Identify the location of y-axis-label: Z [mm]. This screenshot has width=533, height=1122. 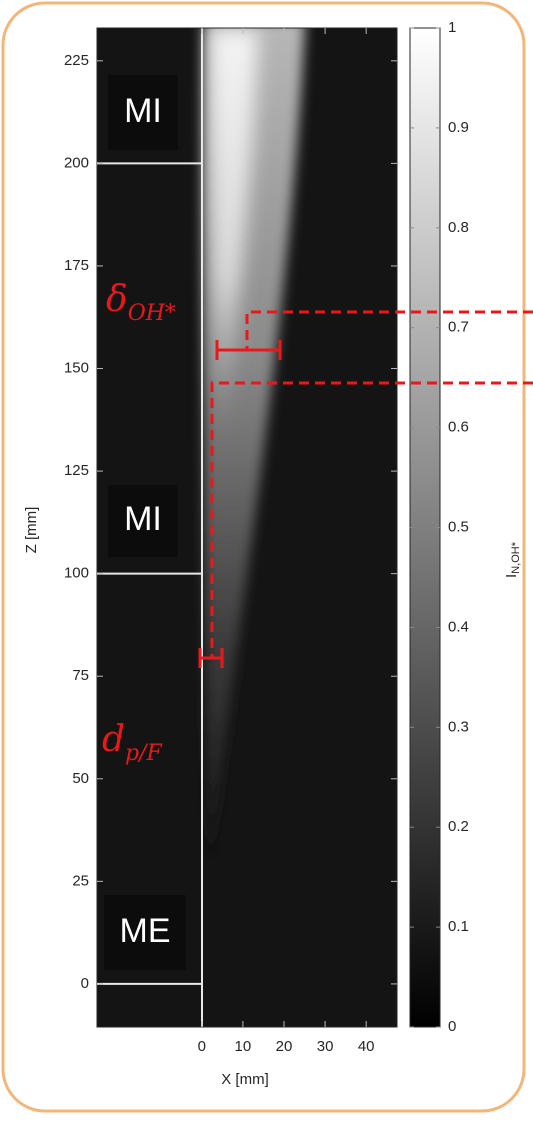
(31, 530).